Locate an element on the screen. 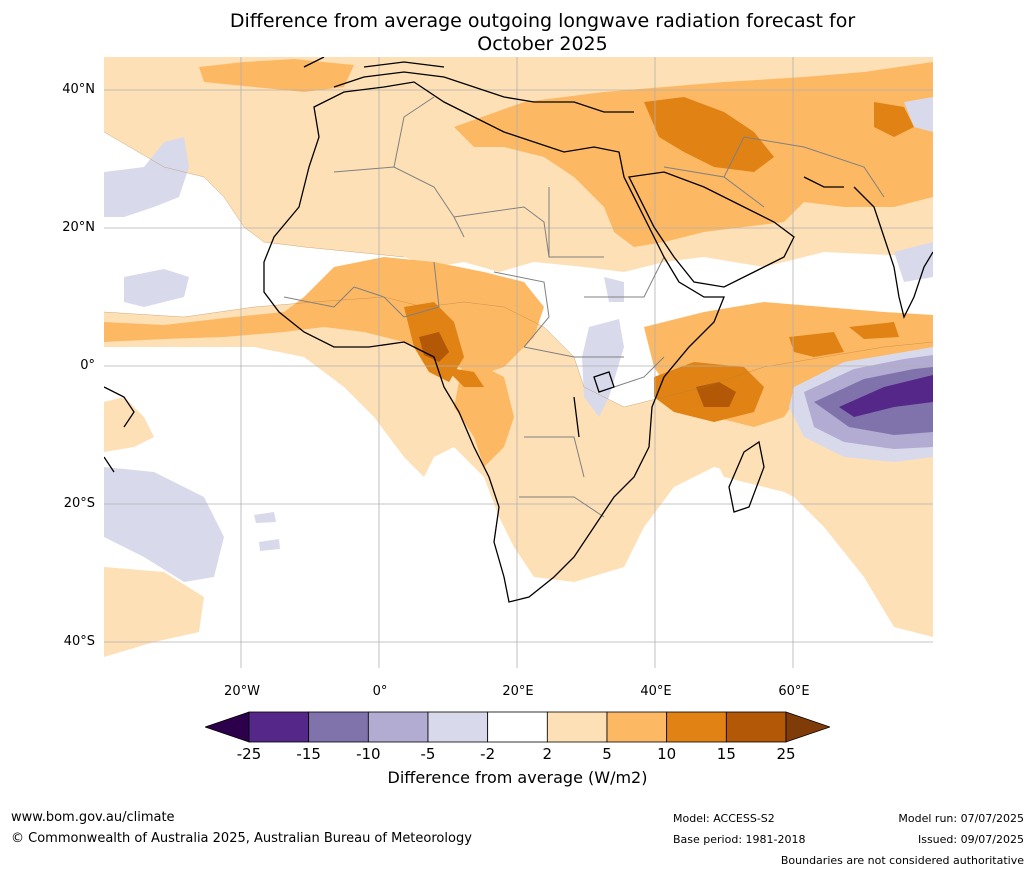  lat-label-40s: 40°S is located at coordinates (79, 641).